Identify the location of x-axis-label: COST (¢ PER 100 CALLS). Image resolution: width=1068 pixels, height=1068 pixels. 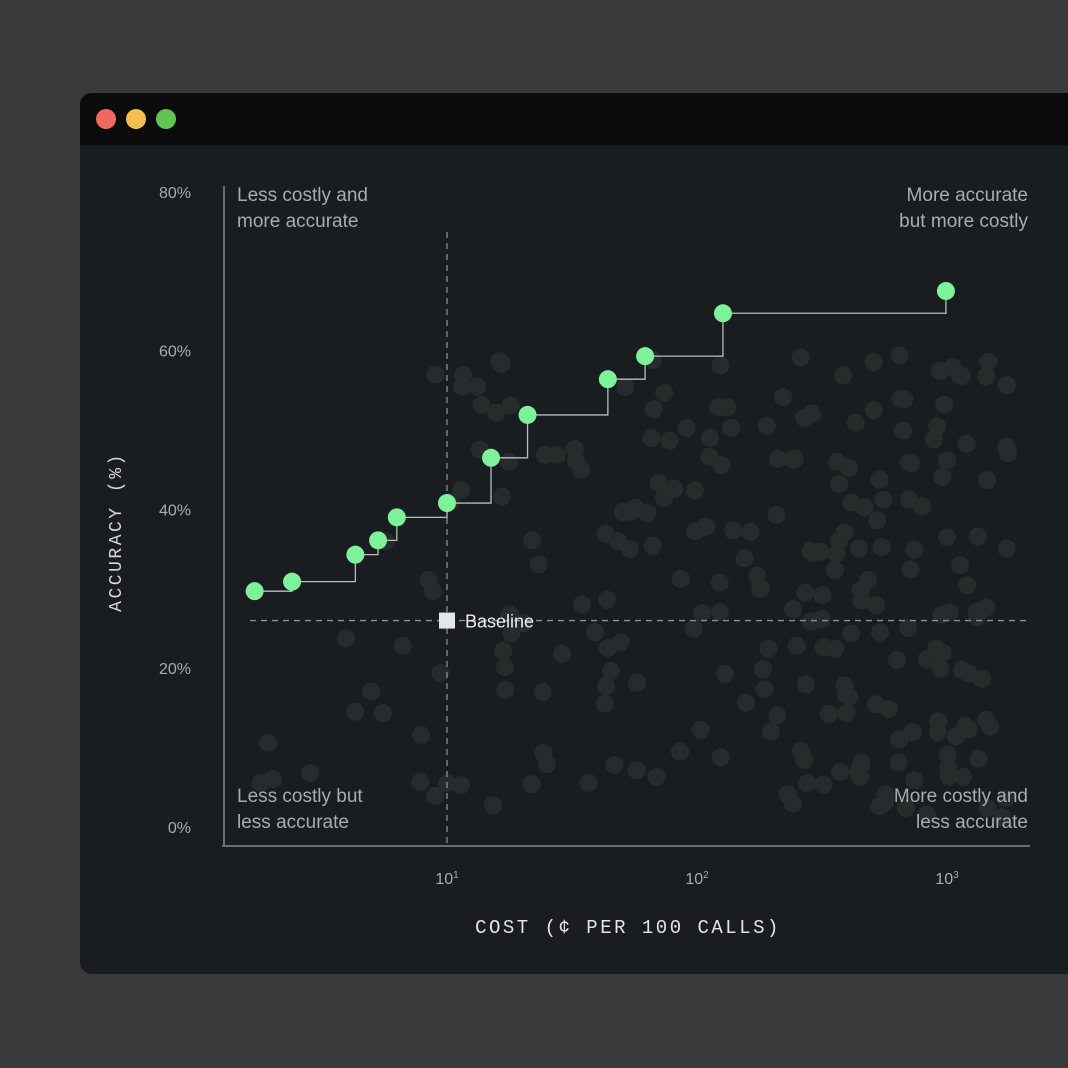
(628, 928).